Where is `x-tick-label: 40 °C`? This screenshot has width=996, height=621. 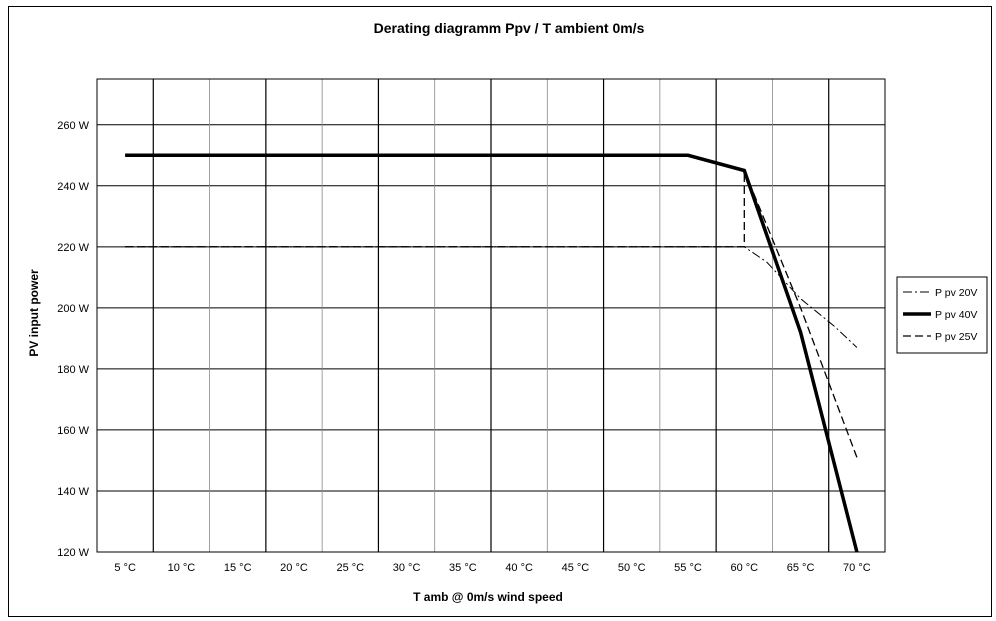
x-tick-label: 40 °C is located at coordinates (519, 568).